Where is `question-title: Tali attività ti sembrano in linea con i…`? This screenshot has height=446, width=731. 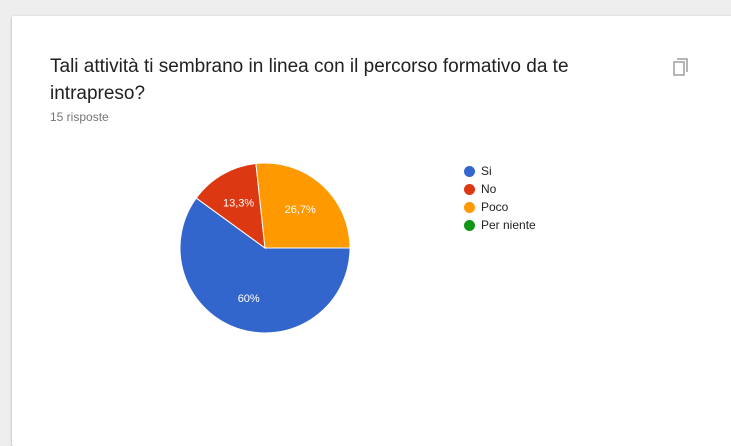
question-title: Tali attività ti sembrano in linea con i… is located at coordinates (309, 80).